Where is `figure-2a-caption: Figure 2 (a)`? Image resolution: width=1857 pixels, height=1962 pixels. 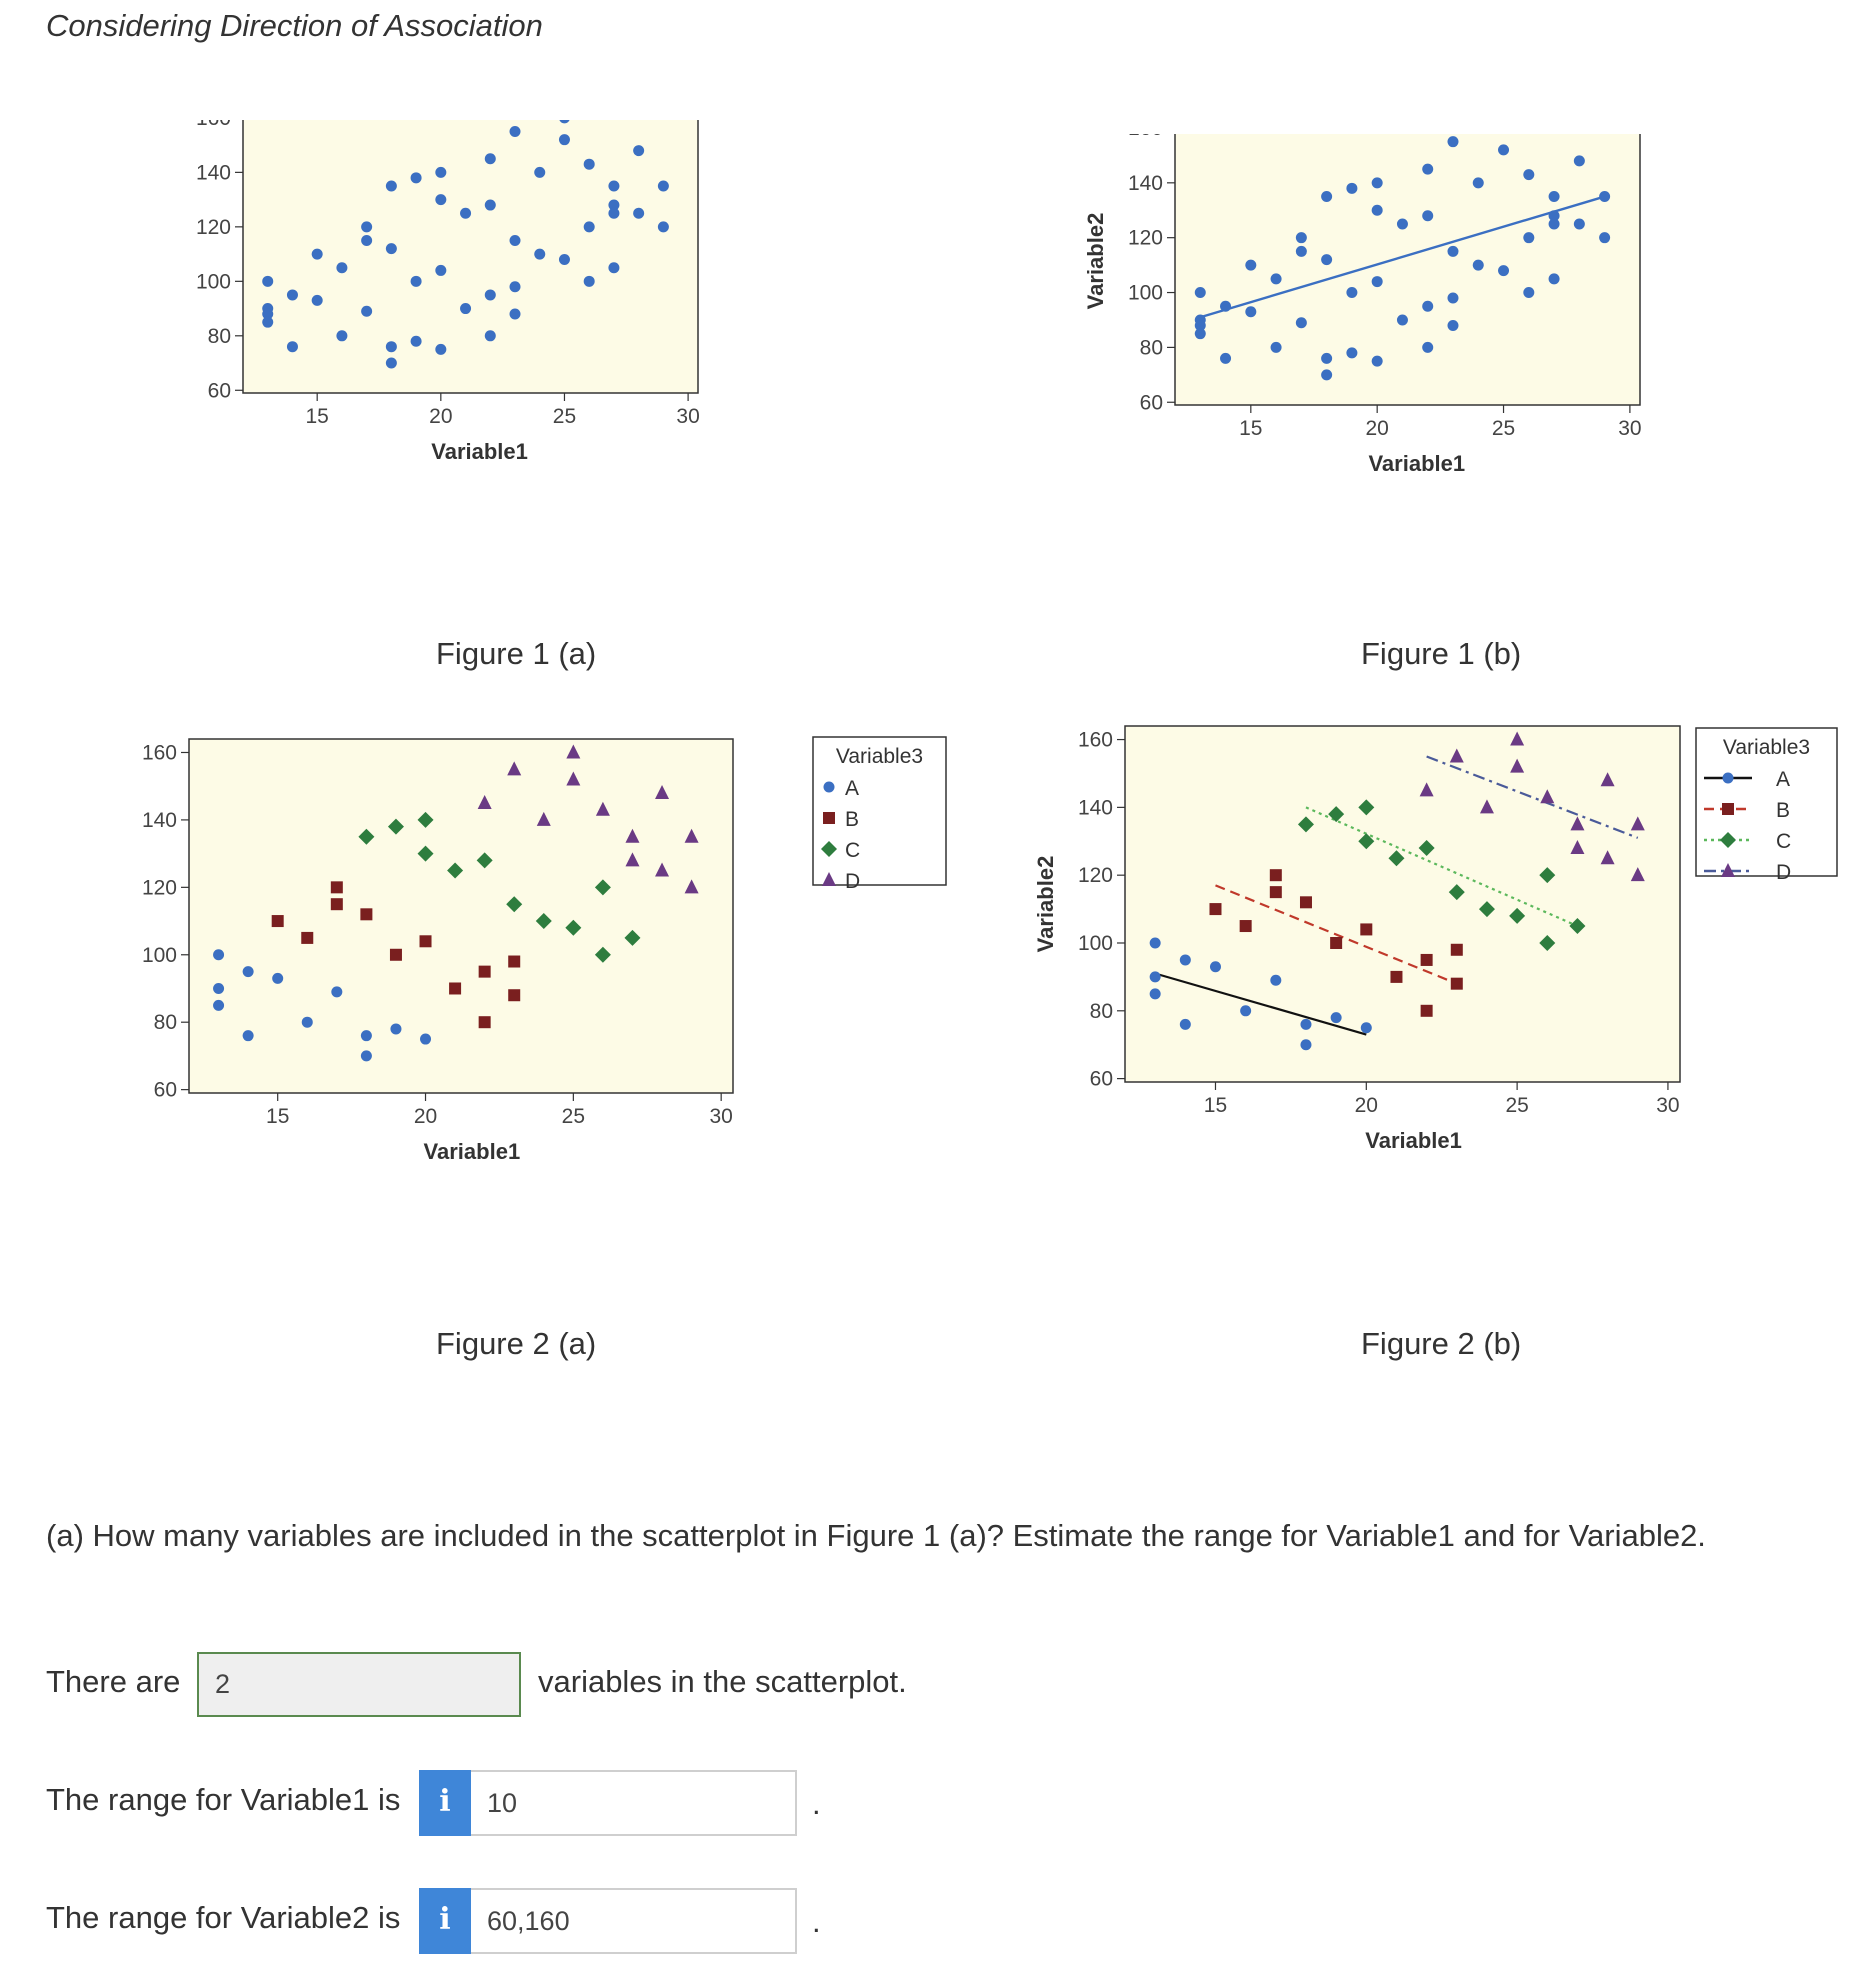
figure-2a-caption: Figure 2 (a) is located at coordinates (516, 1343).